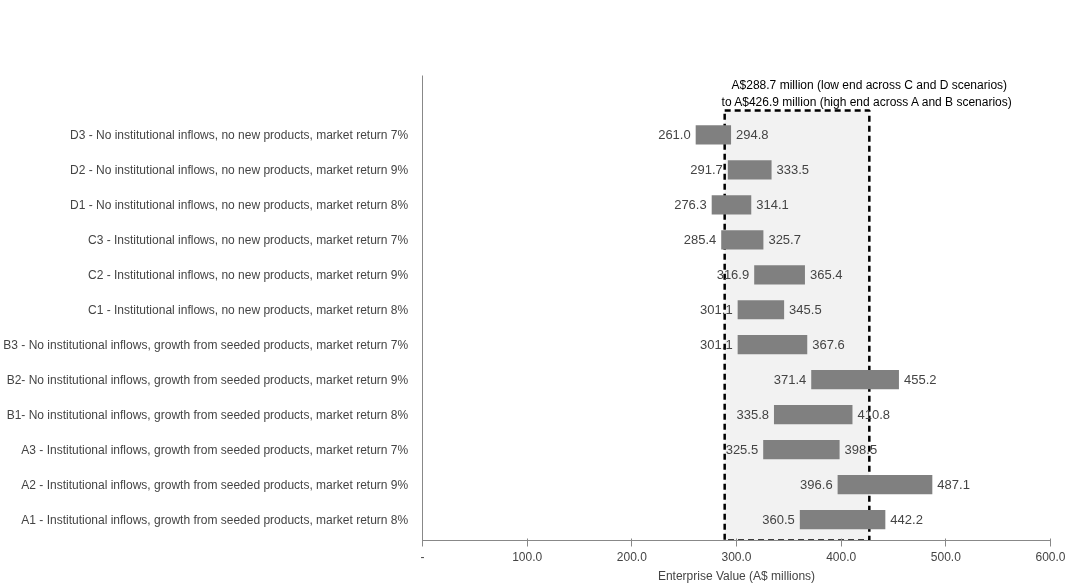 The height and width of the screenshot is (588, 1085). Describe the element at coordinates (207, 379) in the screenshot. I see `y-tick-label: B2- No institutional inflows, growth from seeded products, market return 9%` at that location.